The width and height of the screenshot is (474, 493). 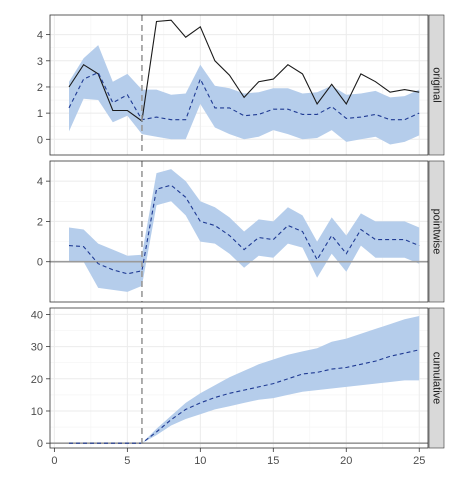 I want to click on x-tick-label: 20, so click(x=346, y=461).